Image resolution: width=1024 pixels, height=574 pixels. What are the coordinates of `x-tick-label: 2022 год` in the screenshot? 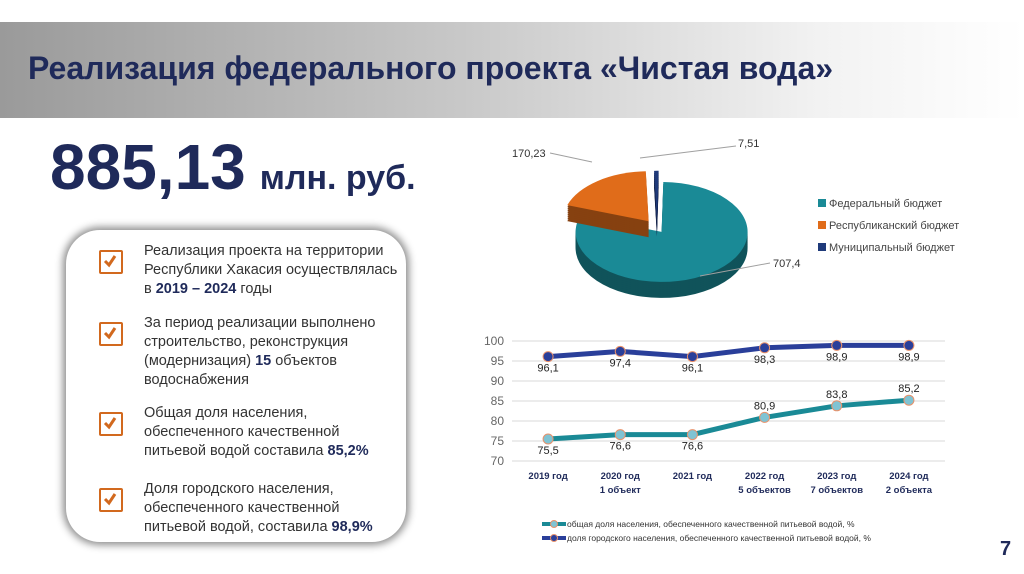 It's located at (764, 476).